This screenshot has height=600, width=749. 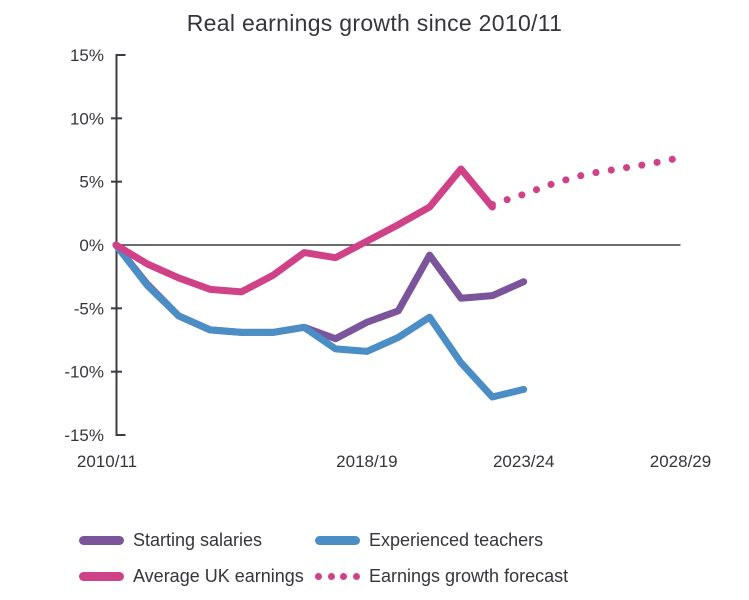 I want to click on x-tick-label: 2023/24, so click(x=523, y=461).